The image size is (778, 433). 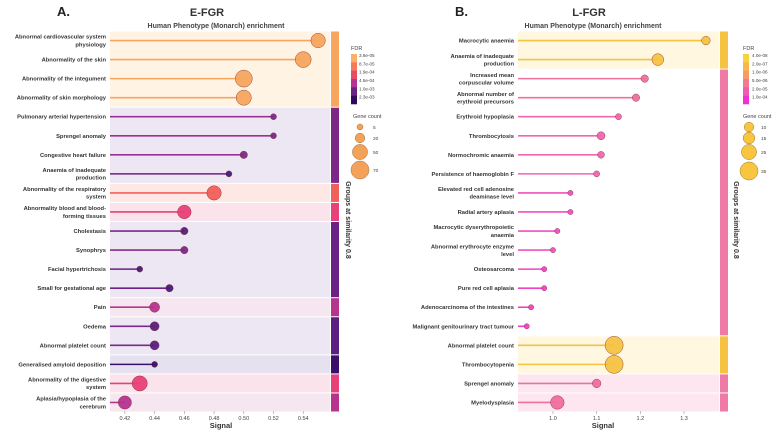 I want to click on category-label-17: Generalised amyloid deposition, so click(x=62, y=365).